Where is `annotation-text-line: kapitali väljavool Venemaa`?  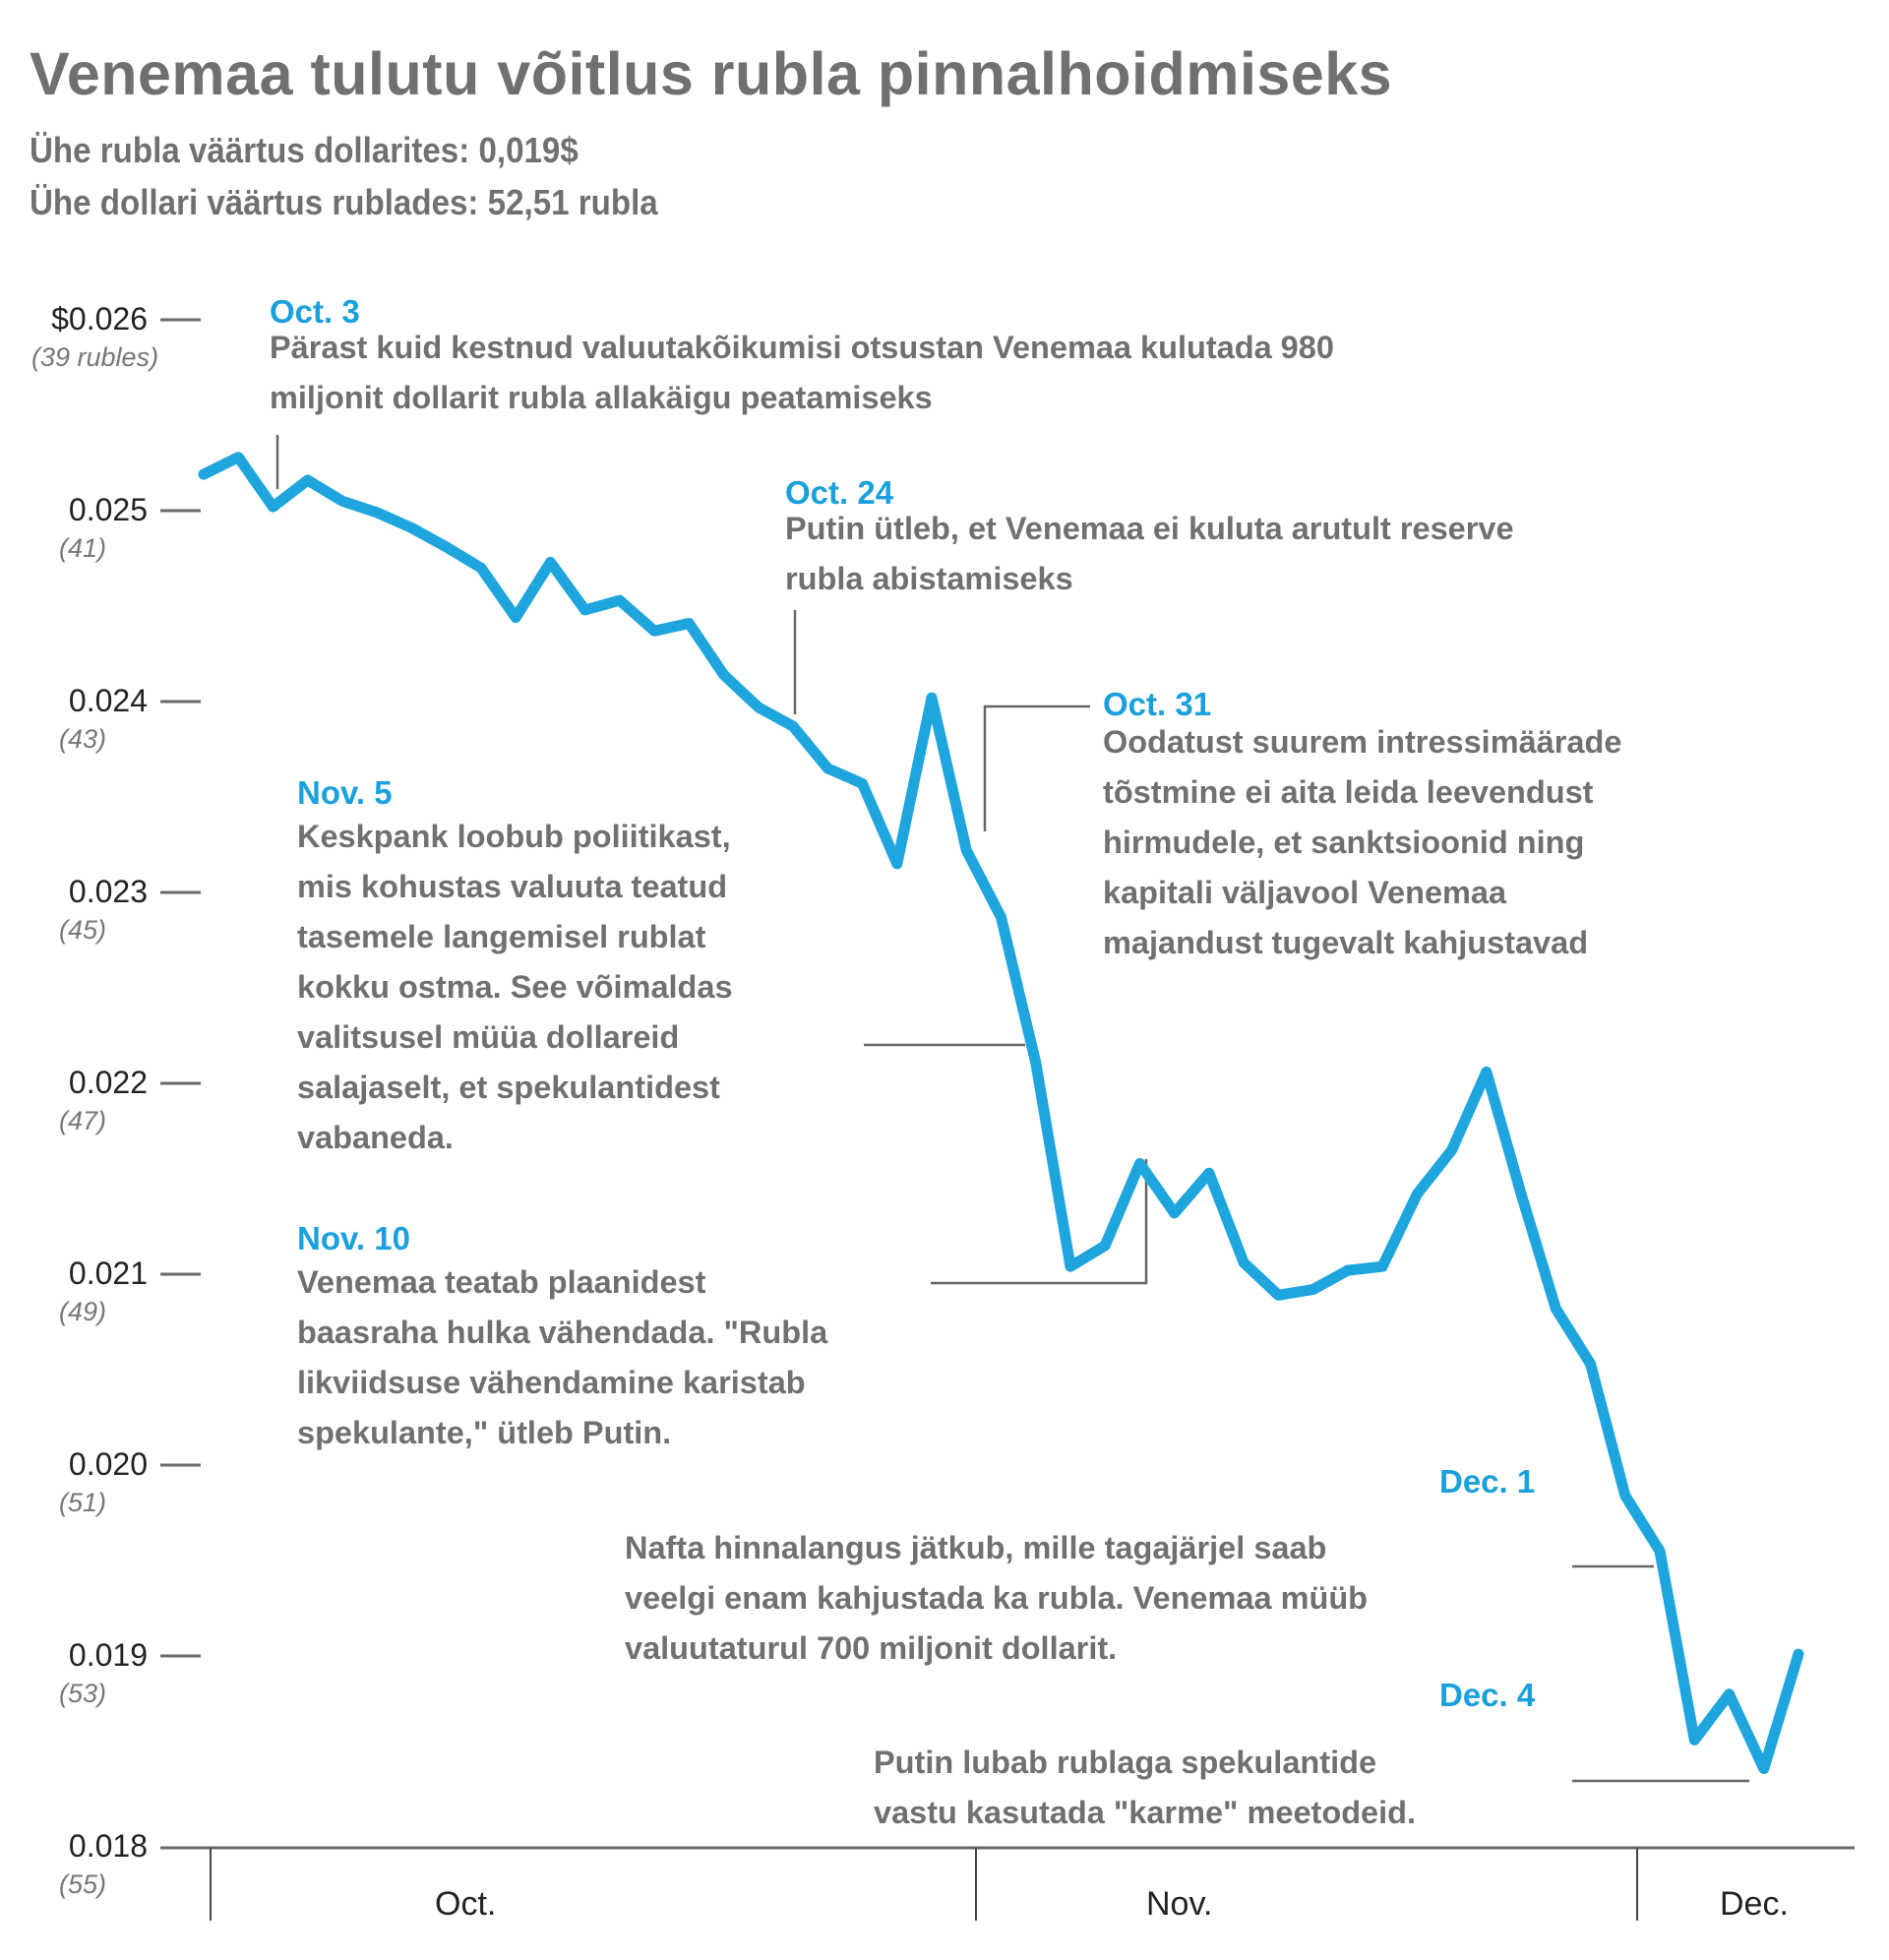
annotation-text-line: kapitali väljavool Venemaa is located at coordinates (1305, 892).